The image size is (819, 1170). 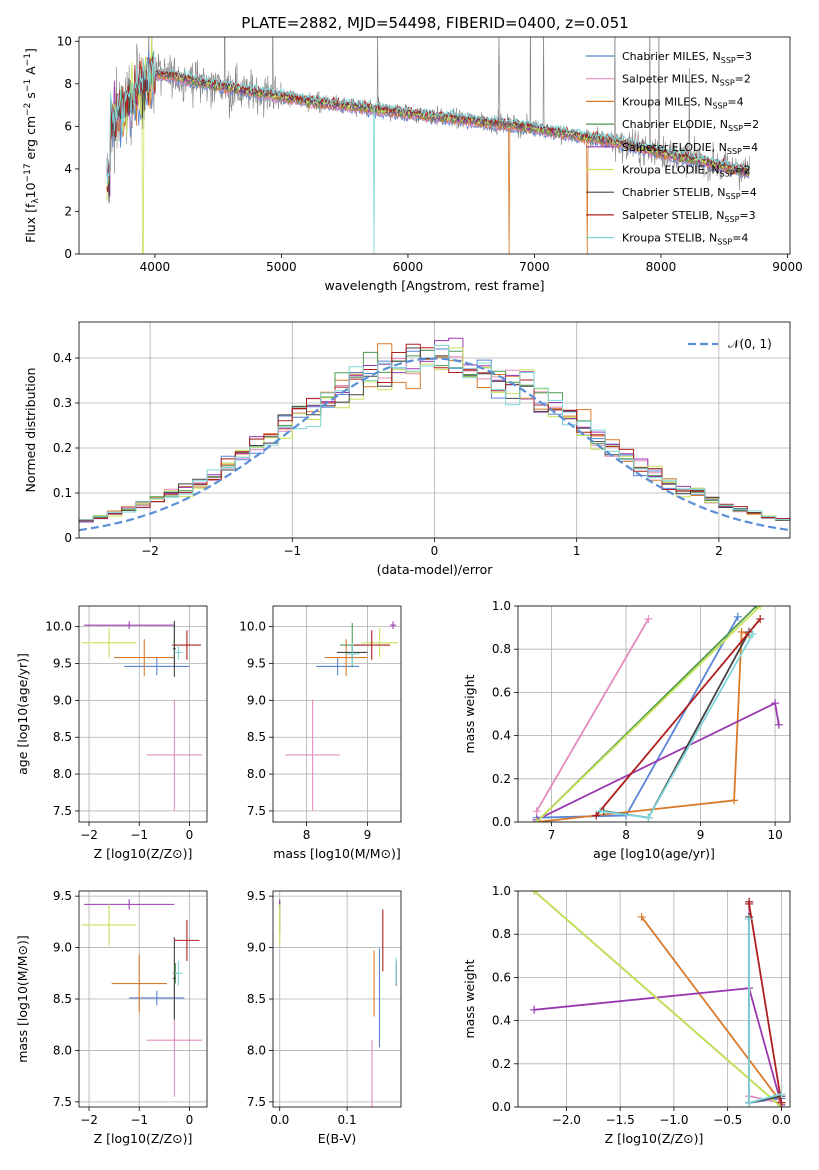 I want to click on legend-label: Salpeter MILES, NSSP=2, so click(x=686, y=80).